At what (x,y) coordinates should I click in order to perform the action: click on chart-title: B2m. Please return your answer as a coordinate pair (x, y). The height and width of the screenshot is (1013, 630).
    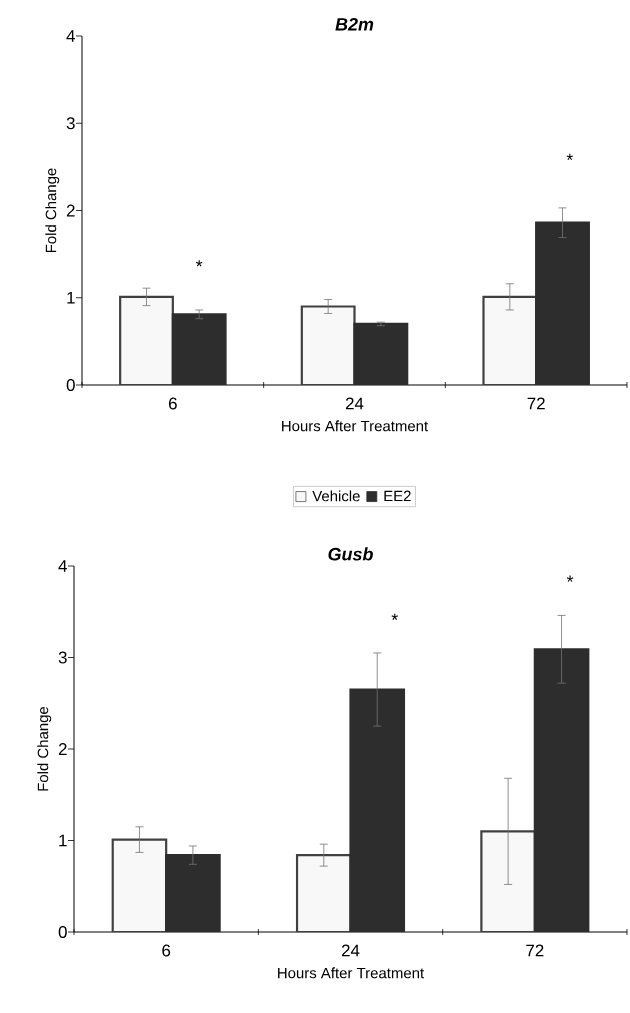
    Looking at the image, I should click on (354, 24).